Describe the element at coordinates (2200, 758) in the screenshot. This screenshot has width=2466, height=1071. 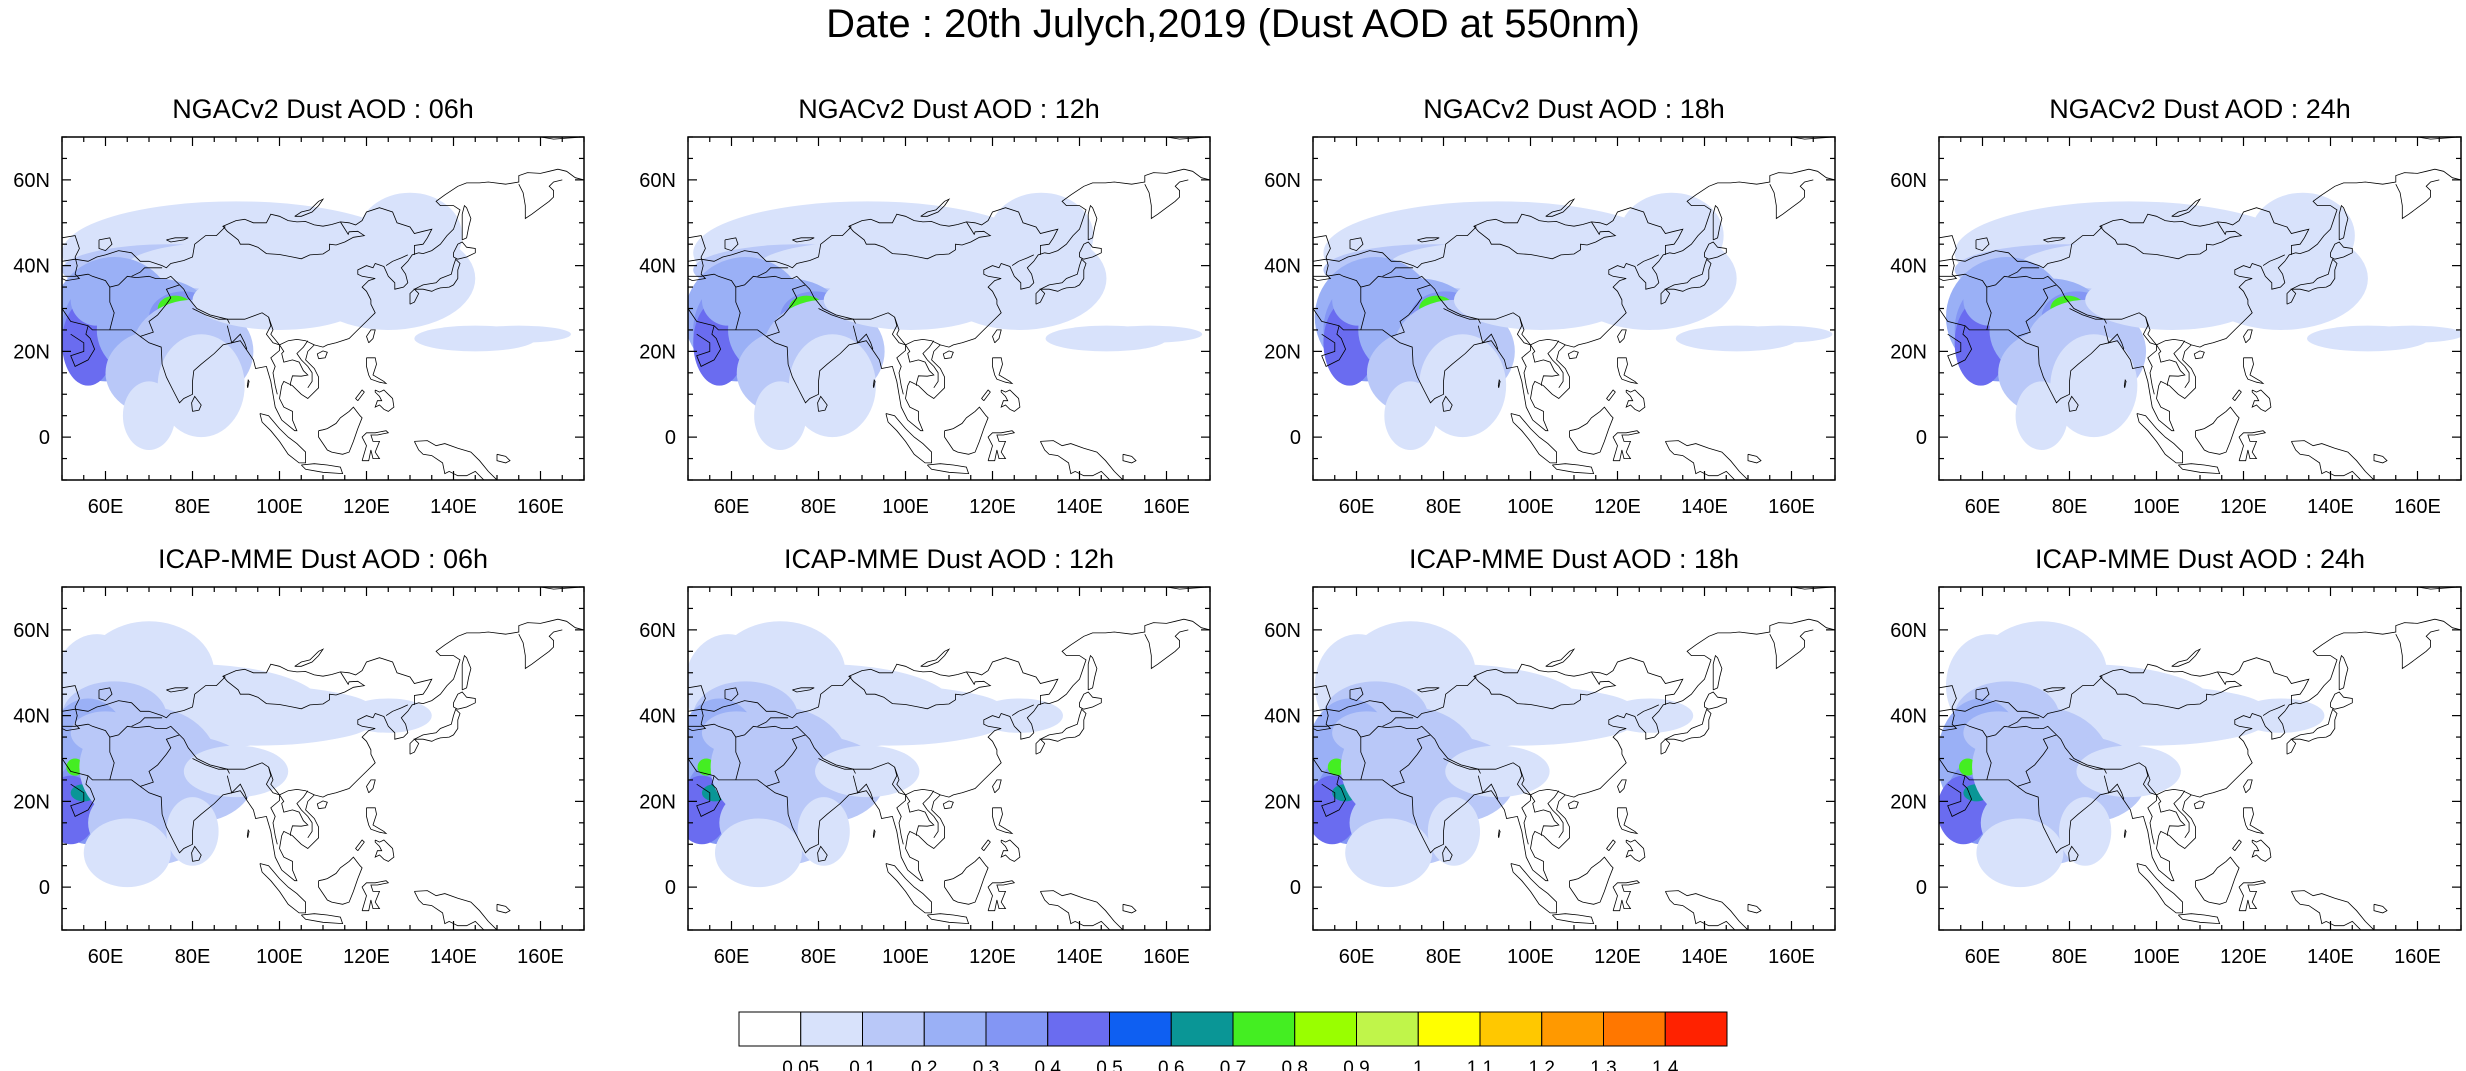
I see `dust-field` at that location.